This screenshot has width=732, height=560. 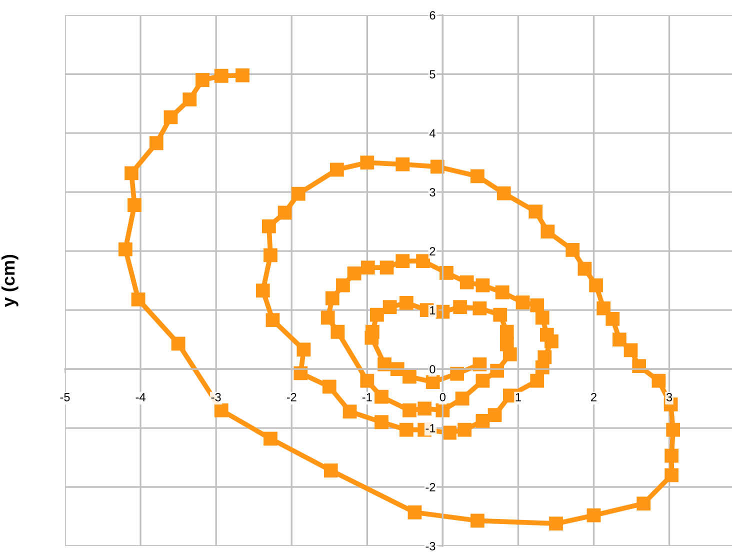 I want to click on y-tick-label: 5, so click(x=433, y=74).